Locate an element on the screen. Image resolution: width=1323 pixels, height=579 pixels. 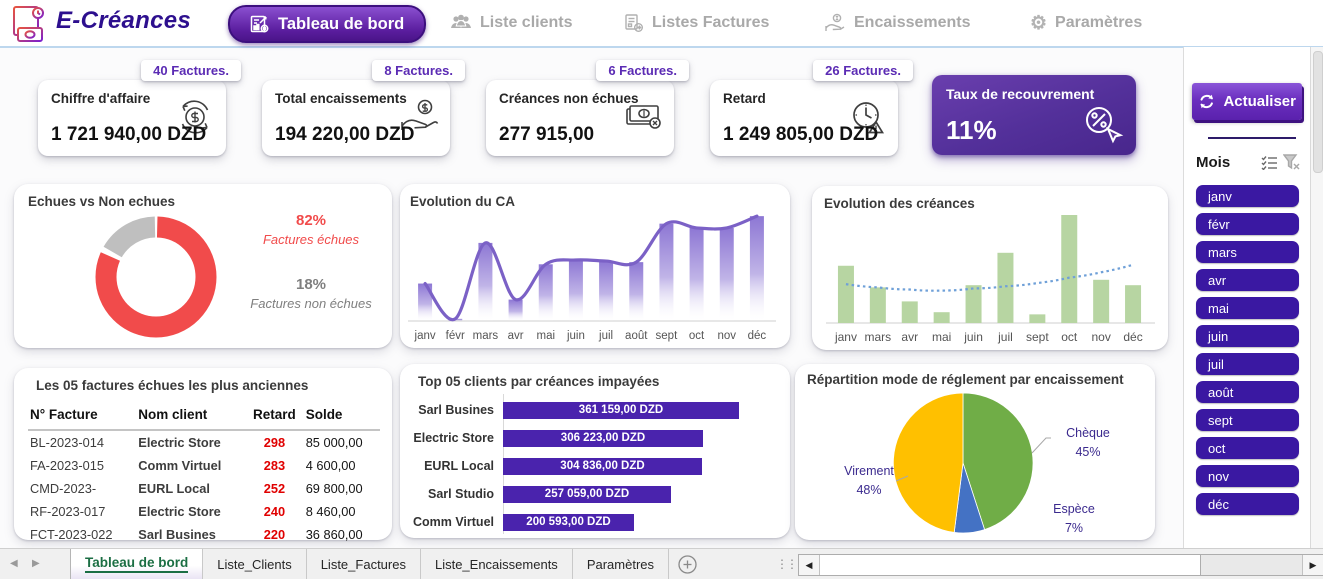
svg-text: déc is located at coordinates (757, 336).